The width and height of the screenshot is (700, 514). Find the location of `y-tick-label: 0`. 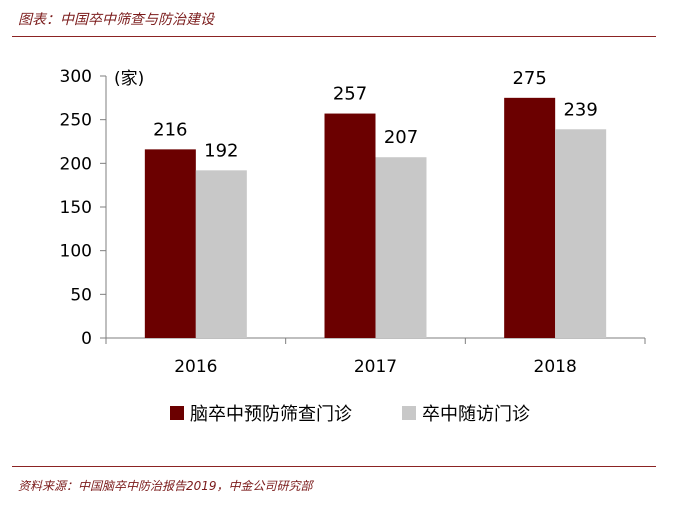

y-tick-label: 0 is located at coordinates (86, 339).